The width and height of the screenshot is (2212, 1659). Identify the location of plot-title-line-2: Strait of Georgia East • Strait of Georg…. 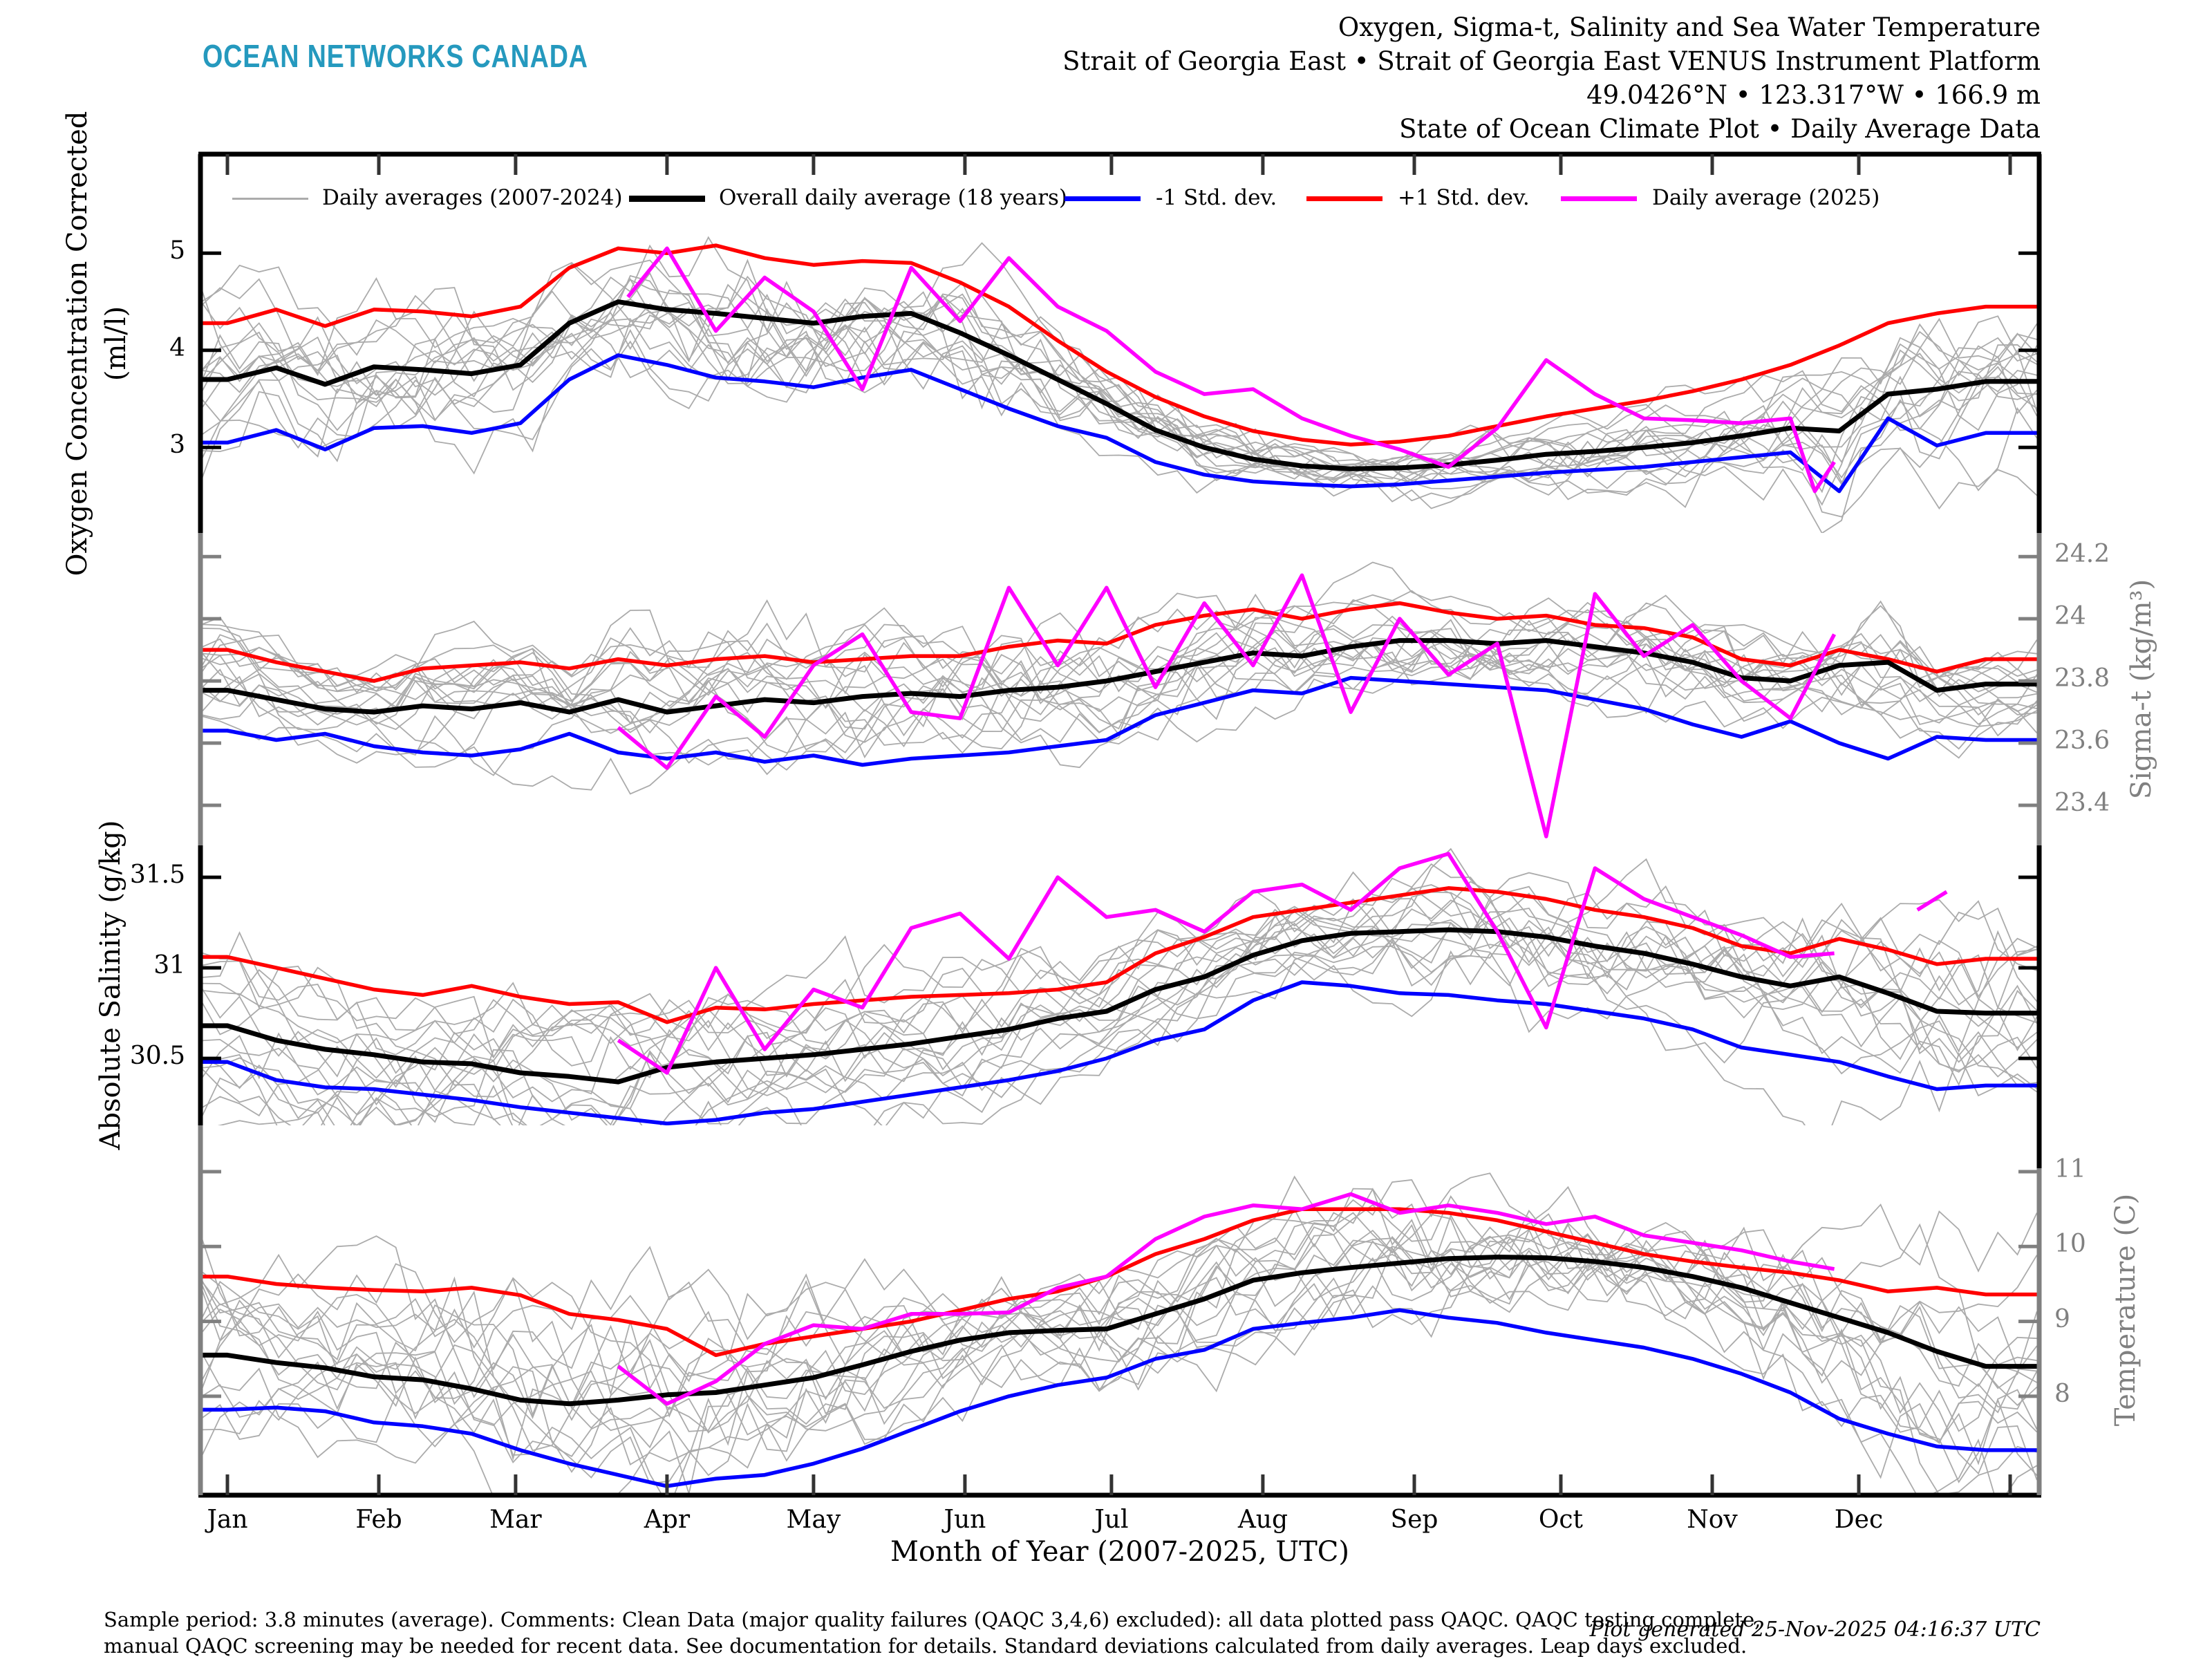
(1551, 61).